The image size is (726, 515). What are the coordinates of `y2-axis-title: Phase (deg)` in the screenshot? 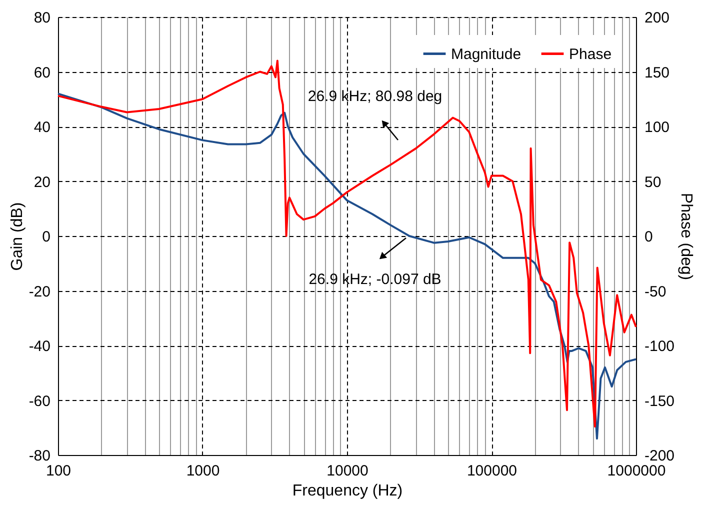 It's located at (686, 236).